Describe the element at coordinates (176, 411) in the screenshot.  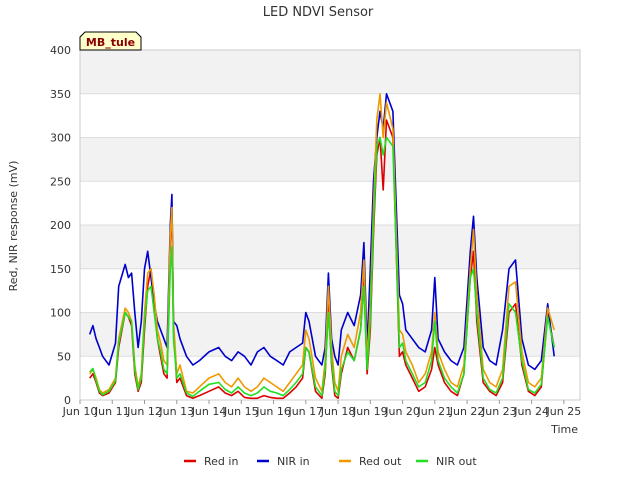
I see `x-tick-label: Jun 13` at that location.